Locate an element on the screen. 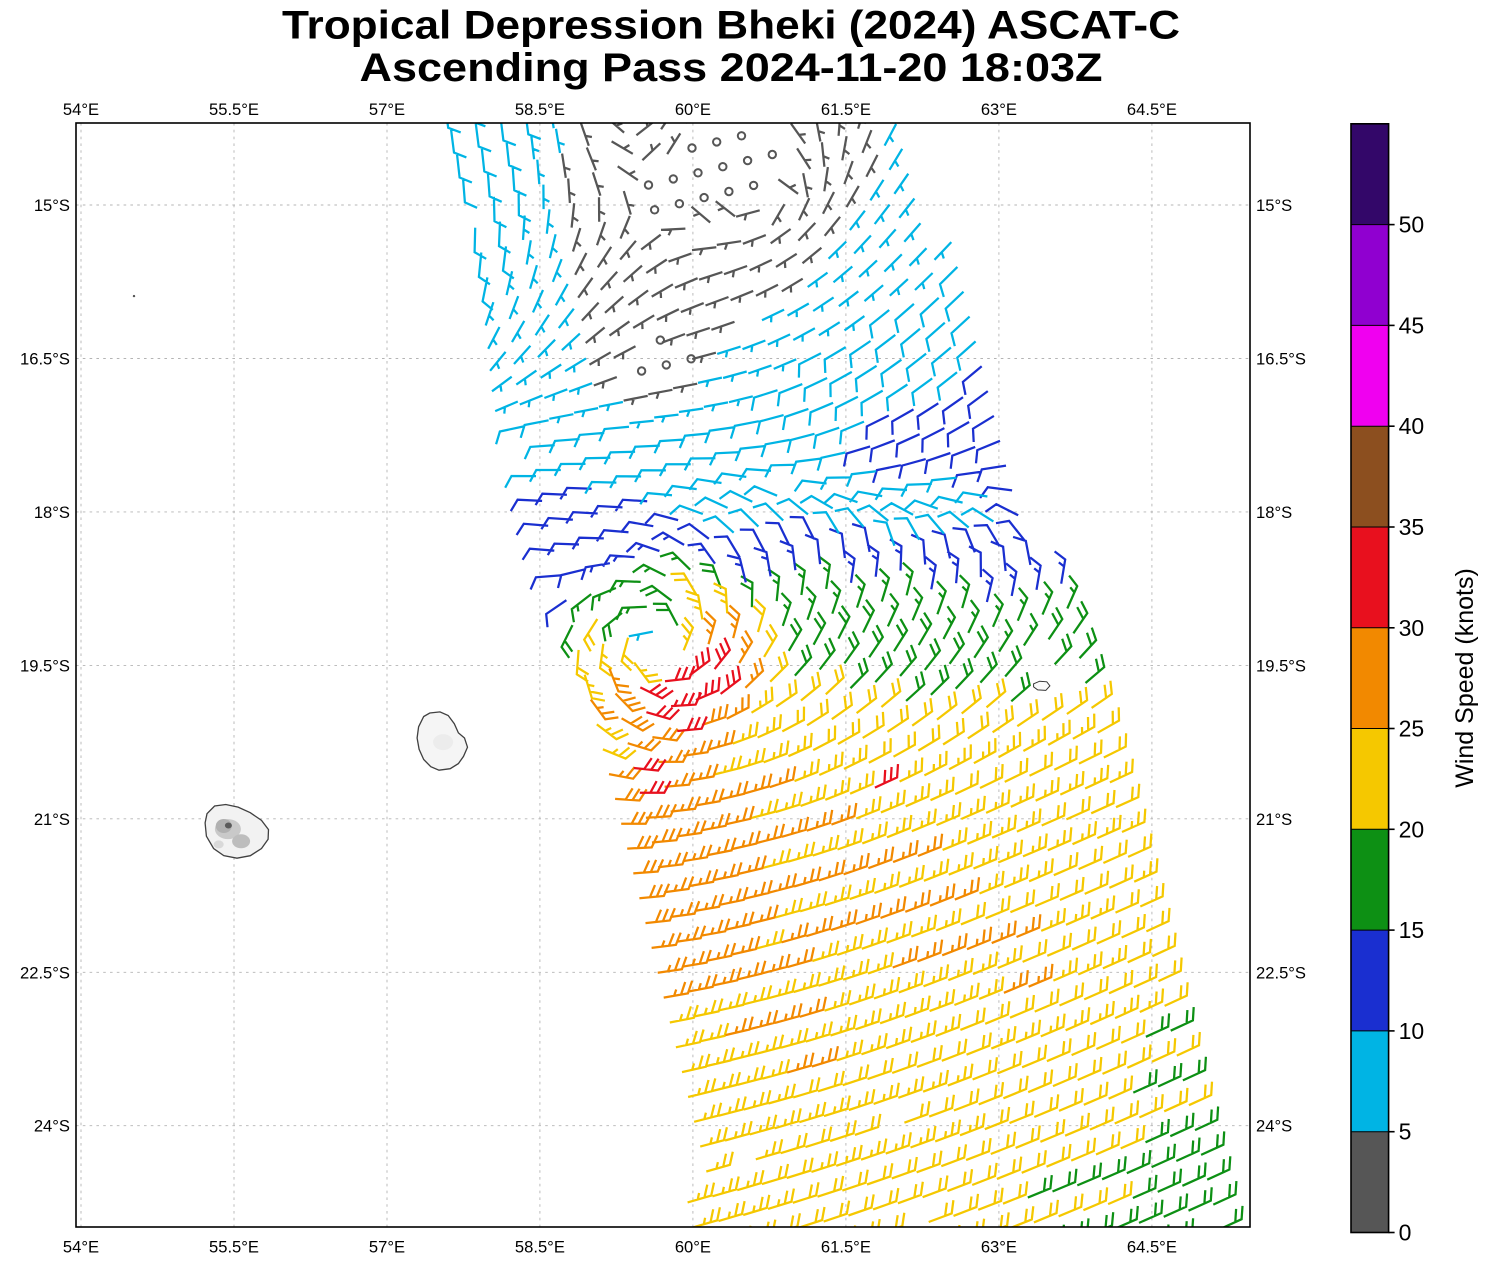 The height and width of the screenshot is (1269, 1487). svg-text: 40 is located at coordinates (1412, 426).